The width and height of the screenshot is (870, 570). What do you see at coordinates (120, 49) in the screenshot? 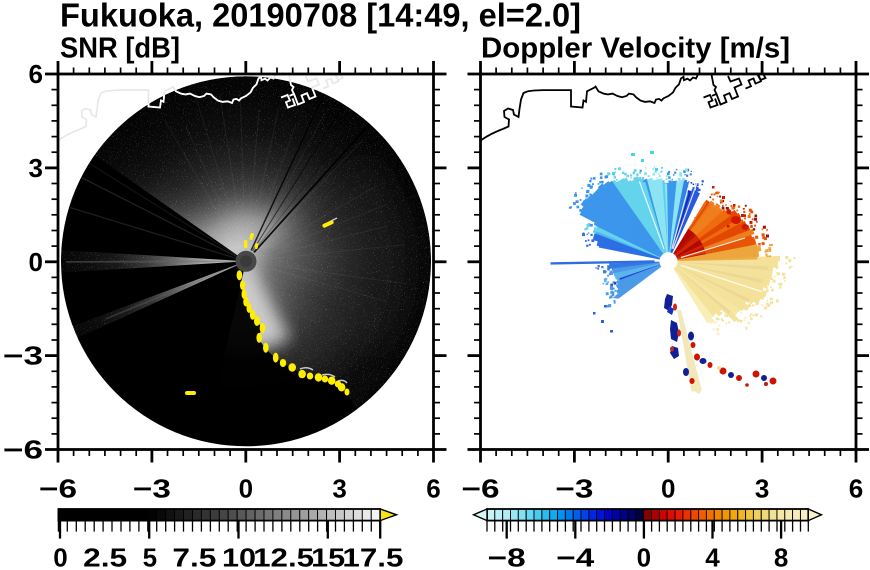
I see `svg-text: SNR [dB]` at bounding box center [120, 49].